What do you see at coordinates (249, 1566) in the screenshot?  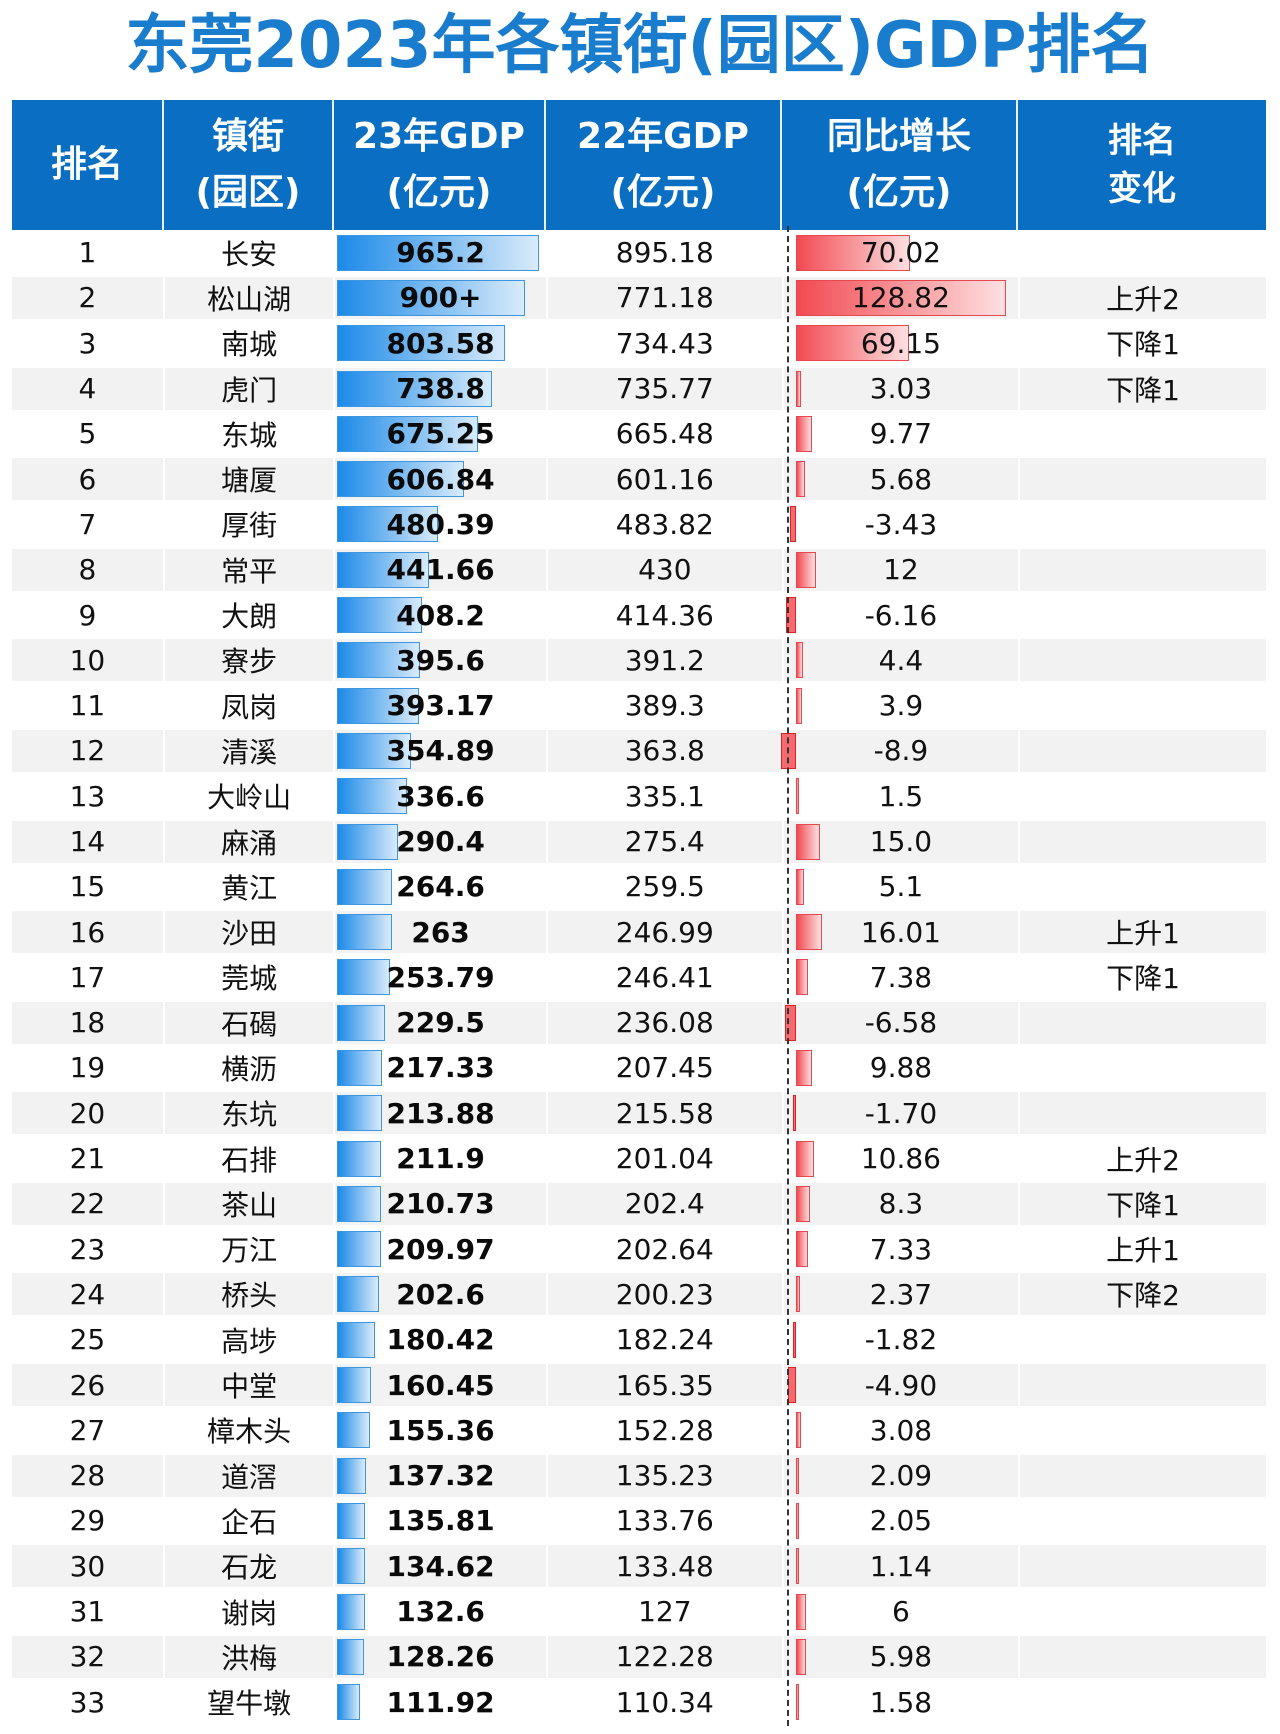 I see `town-cell: 石龙` at bounding box center [249, 1566].